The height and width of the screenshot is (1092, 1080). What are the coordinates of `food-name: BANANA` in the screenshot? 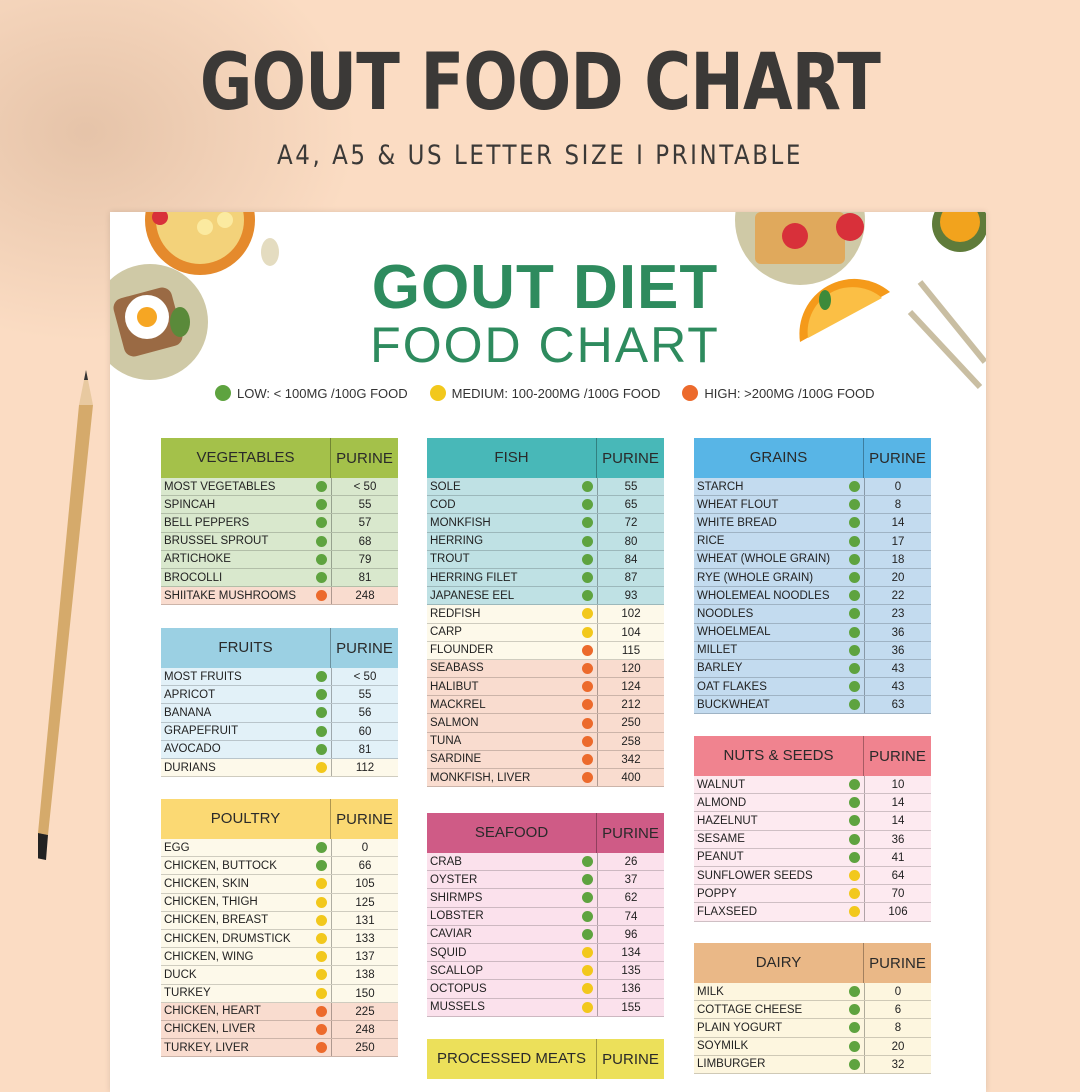 It's located at (188, 712).